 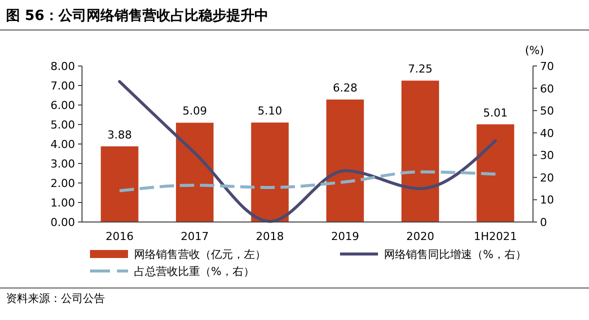 What do you see at coordinates (62, 144) in the screenshot?
I see `y-tick-label: 4.00` at bounding box center [62, 144].